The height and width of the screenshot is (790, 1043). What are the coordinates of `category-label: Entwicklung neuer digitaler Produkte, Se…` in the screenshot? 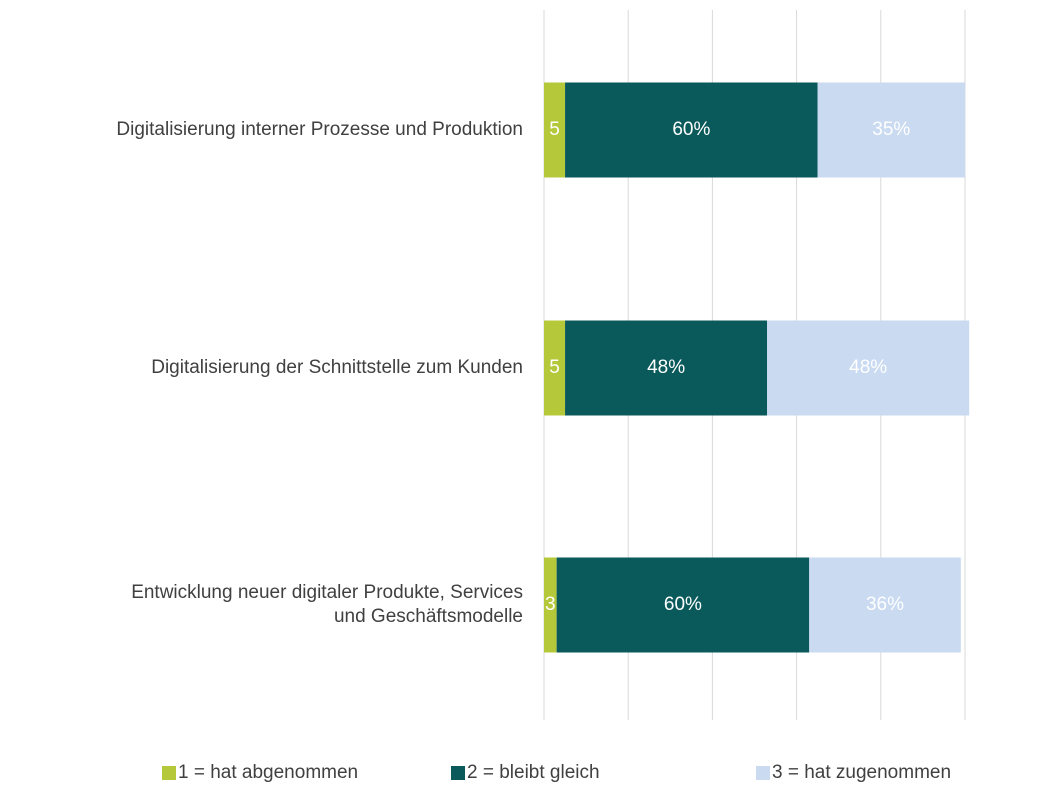 It's located at (327, 604).